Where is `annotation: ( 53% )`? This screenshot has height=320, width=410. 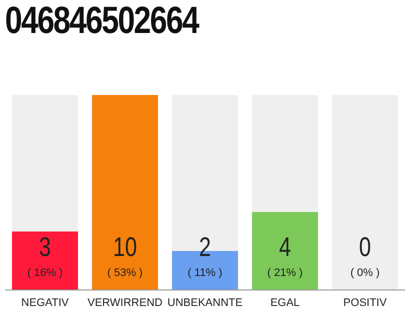
annotation: ( 53% ) is located at coordinates (125, 273).